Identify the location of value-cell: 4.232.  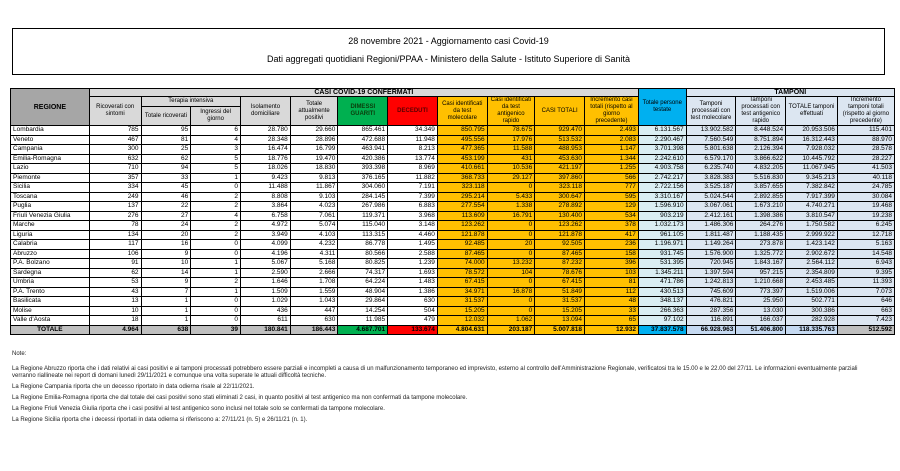
(314, 244).